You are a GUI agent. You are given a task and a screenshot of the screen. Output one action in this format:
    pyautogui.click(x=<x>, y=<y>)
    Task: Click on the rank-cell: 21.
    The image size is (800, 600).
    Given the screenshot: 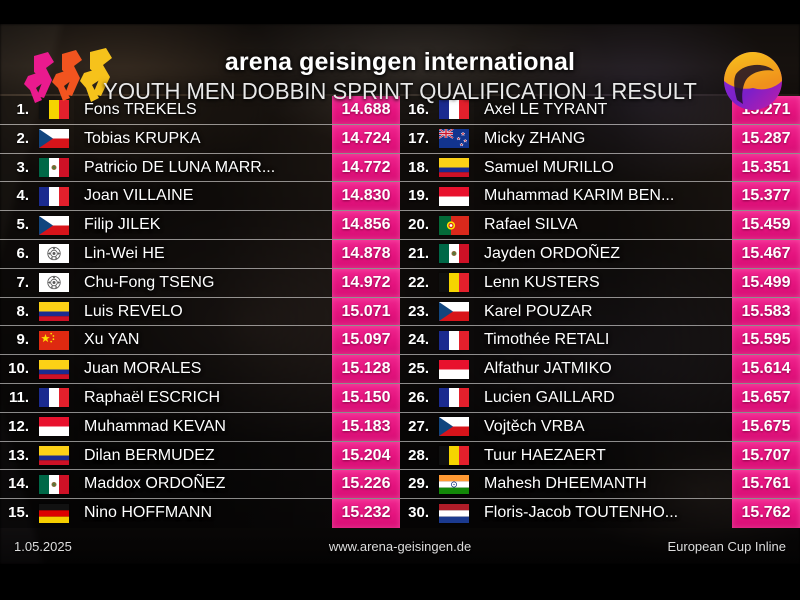 What is the action you would take?
    pyautogui.click(x=417, y=253)
    